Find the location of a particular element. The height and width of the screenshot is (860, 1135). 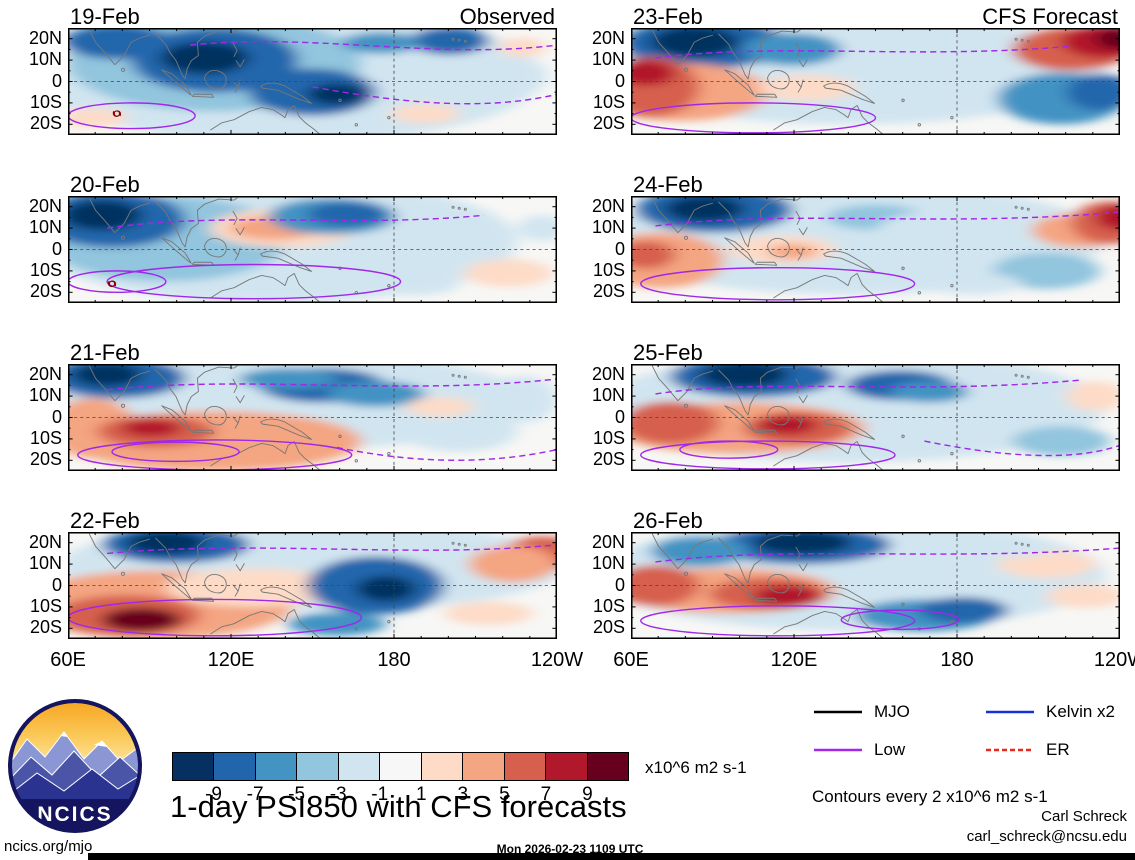

site-link: ncics.org/mjo is located at coordinates (48, 846).